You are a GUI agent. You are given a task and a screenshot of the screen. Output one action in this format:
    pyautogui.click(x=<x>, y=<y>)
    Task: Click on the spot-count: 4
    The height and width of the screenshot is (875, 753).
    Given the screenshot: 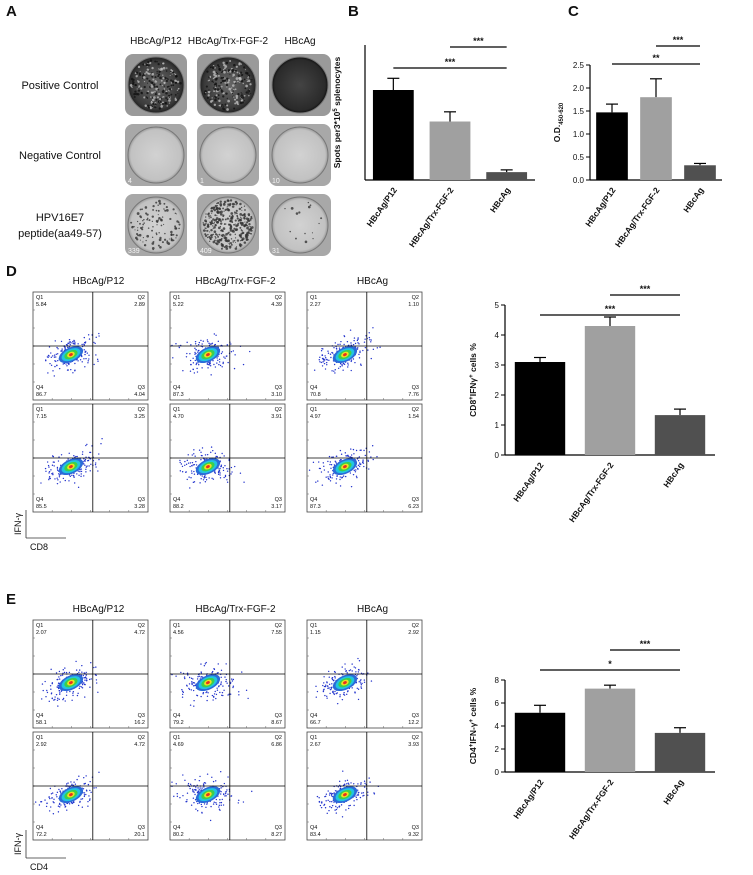 What is the action you would take?
    pyautogui.click(x=130, y=181)
    